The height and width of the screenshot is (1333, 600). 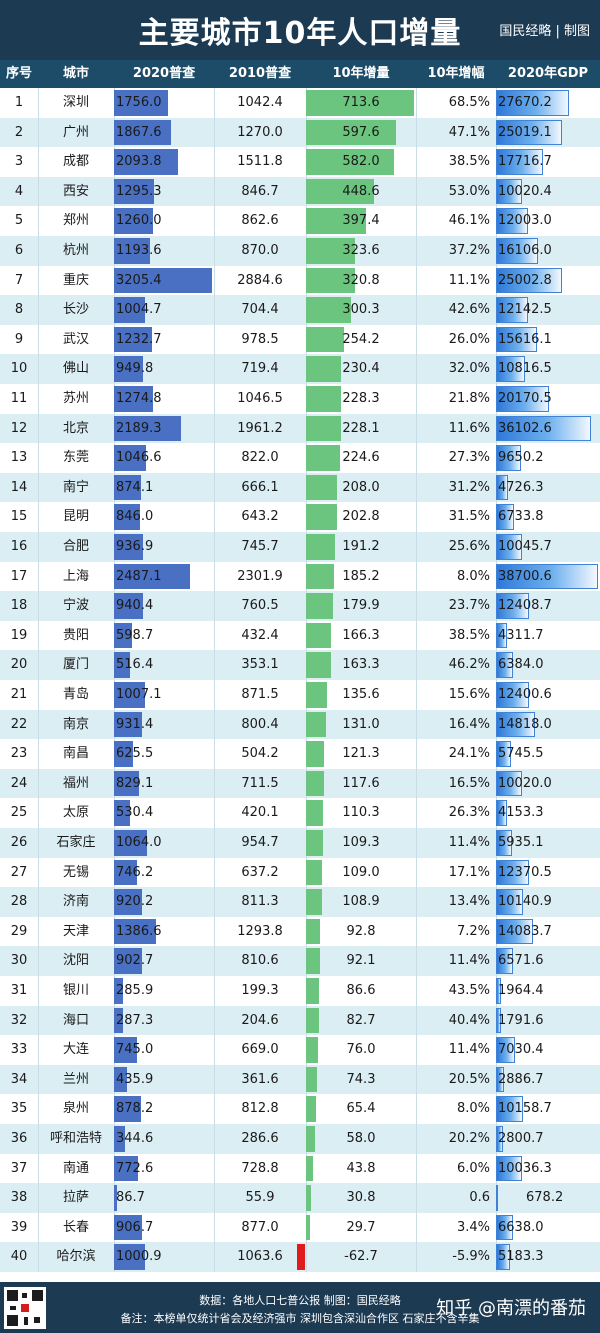 What do you see at coordinates (135, 783) in the screenshot?
I see `pop-2020-value: 829.1` at bounding box center [135, 783].